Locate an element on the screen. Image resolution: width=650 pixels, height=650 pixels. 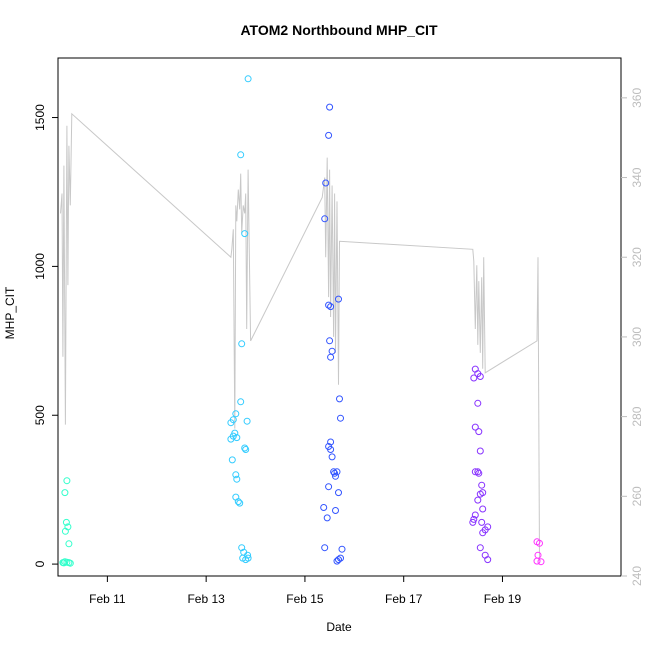
y-right-tick-label: 300 is located at coordinates (637, 337).